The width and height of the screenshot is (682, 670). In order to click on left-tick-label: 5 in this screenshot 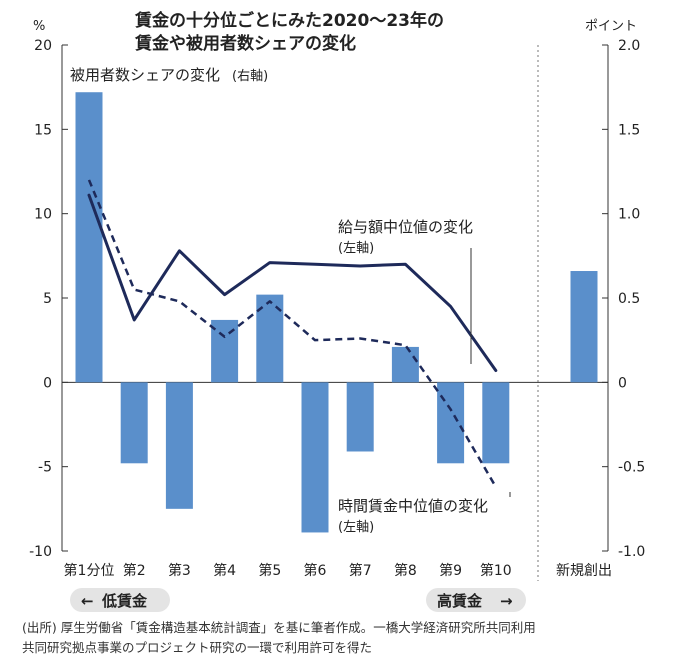, I will do `click(47, 299)`.